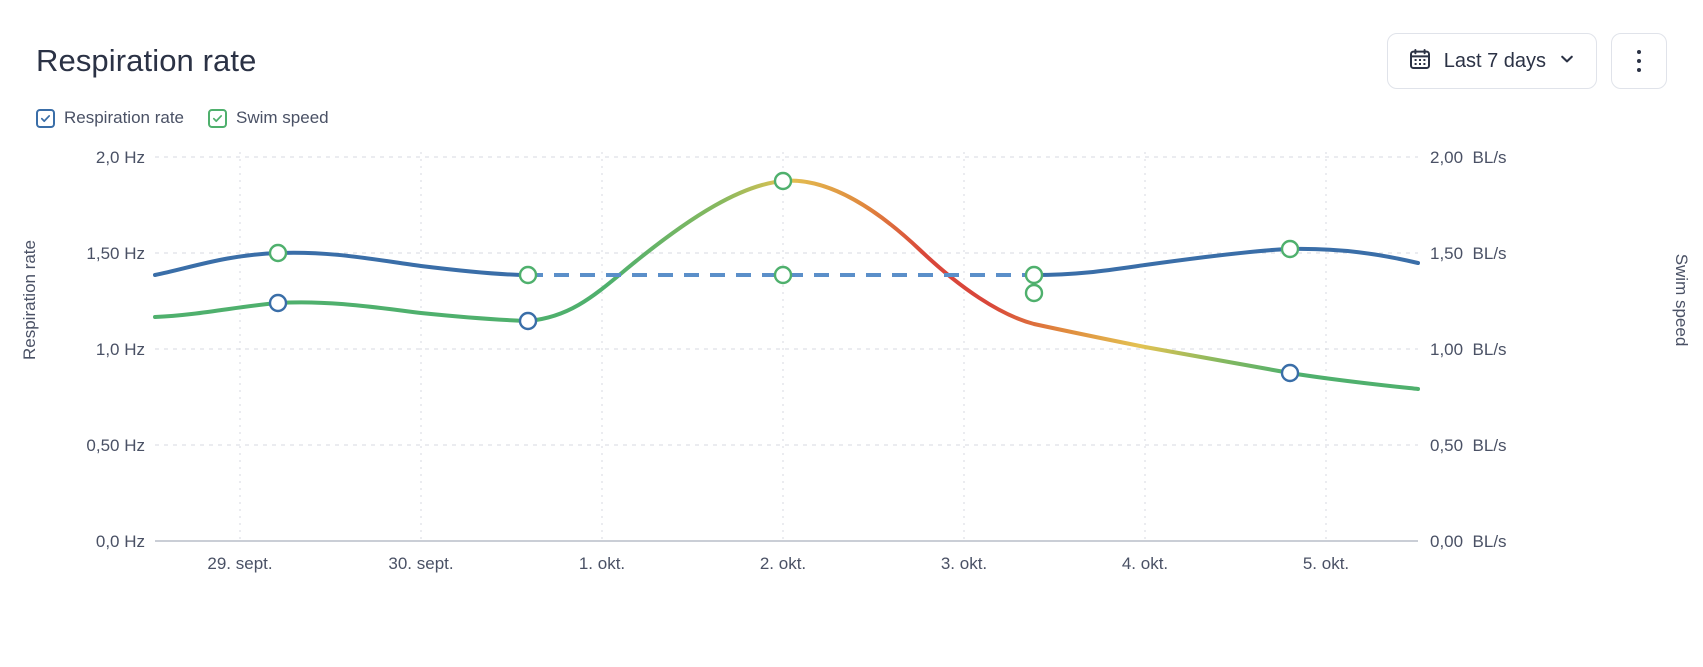 This screenshot has width=1703, height=667. I want to click on date-range-label: Last 7 days, so click(1494, 60).